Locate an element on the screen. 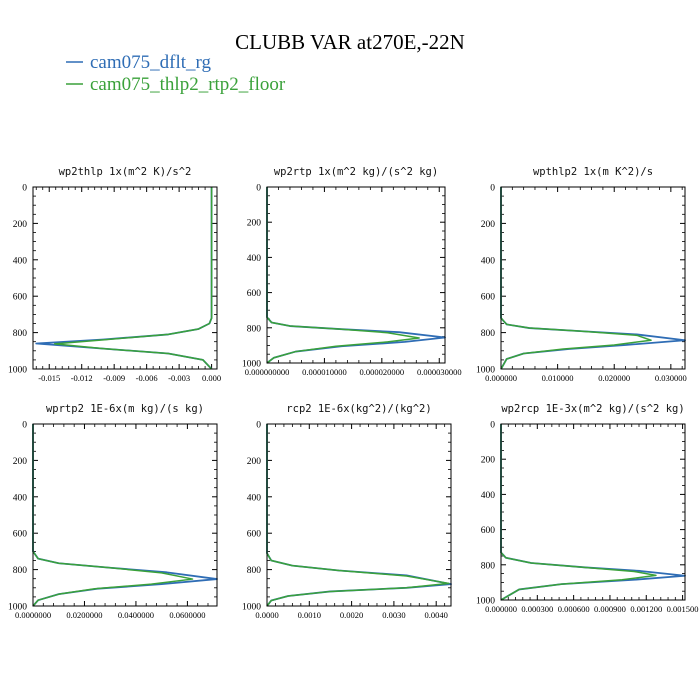 The image size is (700, 700). x-tick-label: 0.000 is located at coordinates (211, 378).